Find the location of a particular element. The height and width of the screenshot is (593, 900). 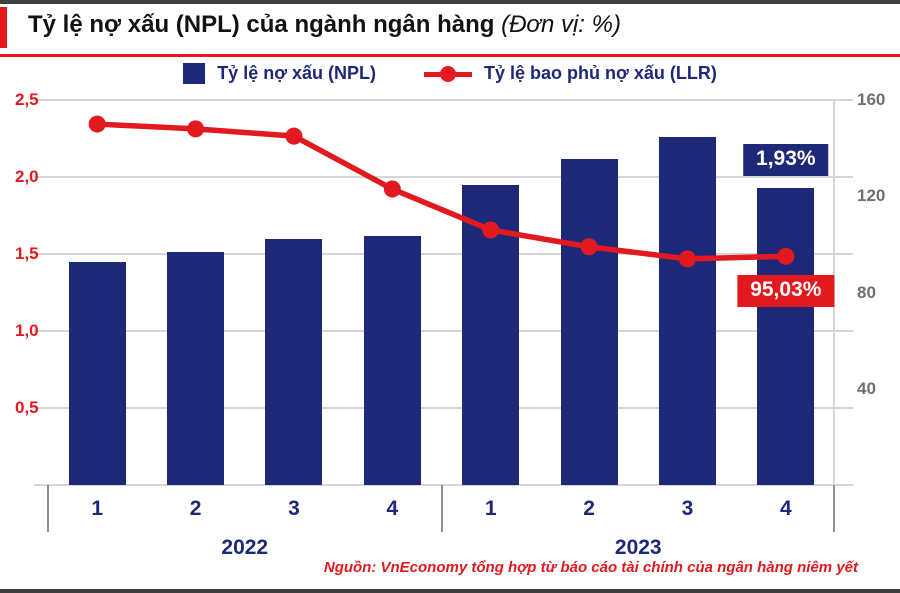

legend-label-llr: Tỷ lệ bao phủ nợ xấu (LLR) is located at coordinates (600, 73).